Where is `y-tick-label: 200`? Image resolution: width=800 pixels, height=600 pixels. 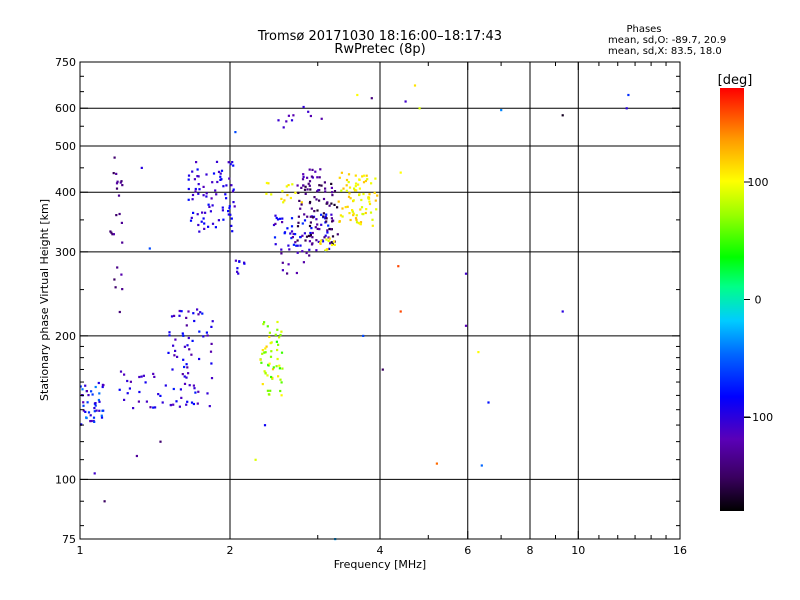
y-tick-label: 200 is located at coordinates (65, 336).